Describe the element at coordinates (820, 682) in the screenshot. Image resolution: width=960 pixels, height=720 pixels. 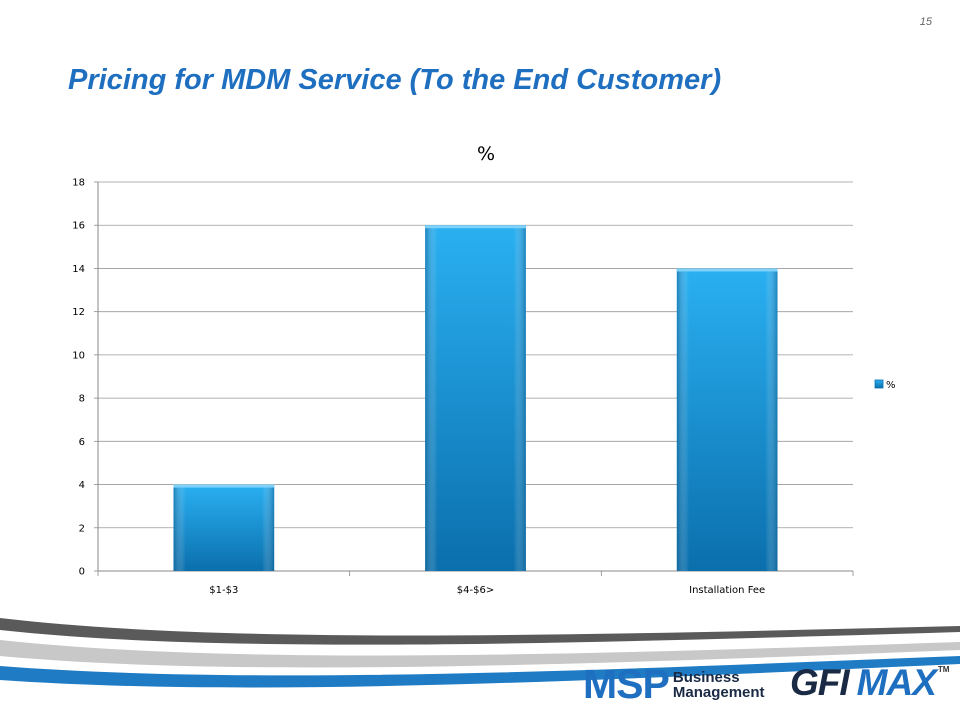
I see `gfi-logo-word: GFI` at that location.